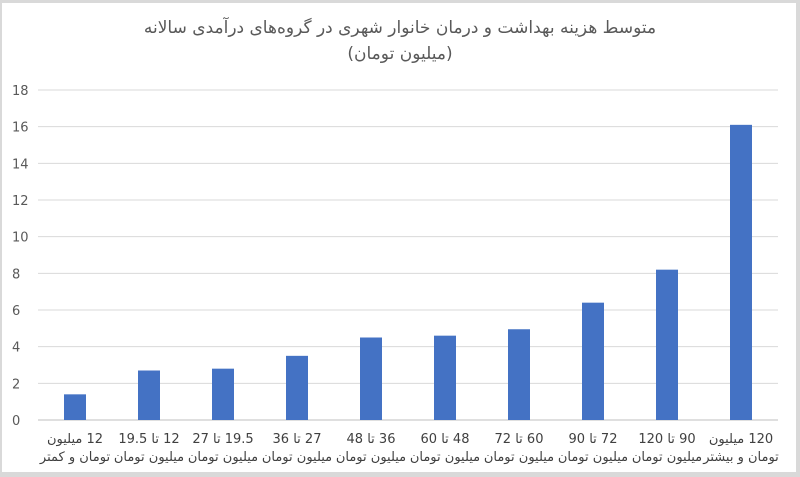 The height and width of the screenshot is (477, 800). What do you see at coordinates (20, 164) in the screenshot?
I see `y-tick-label: 14` at bounding box center [20, 164].